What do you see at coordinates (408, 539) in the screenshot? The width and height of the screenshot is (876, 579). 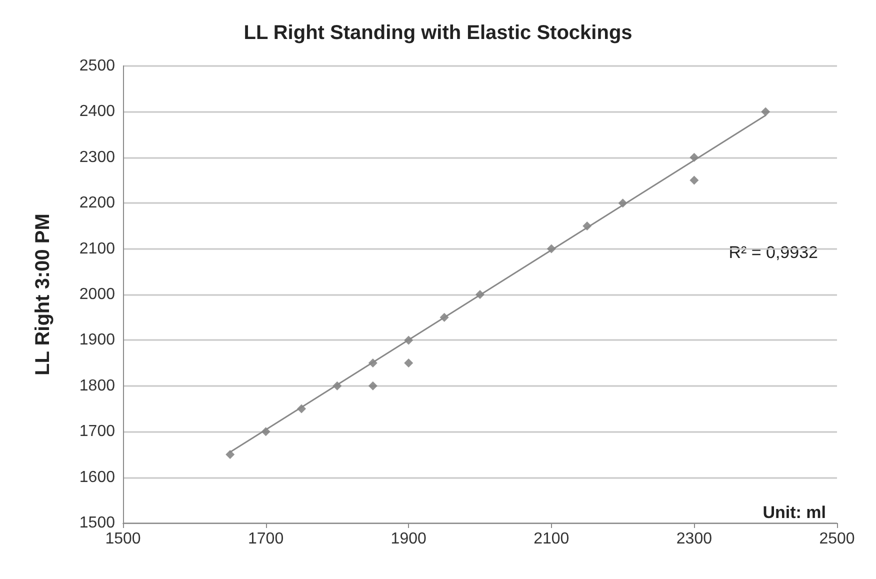 I see `x-tick-label: 1900` at bounding box center [408, 539].